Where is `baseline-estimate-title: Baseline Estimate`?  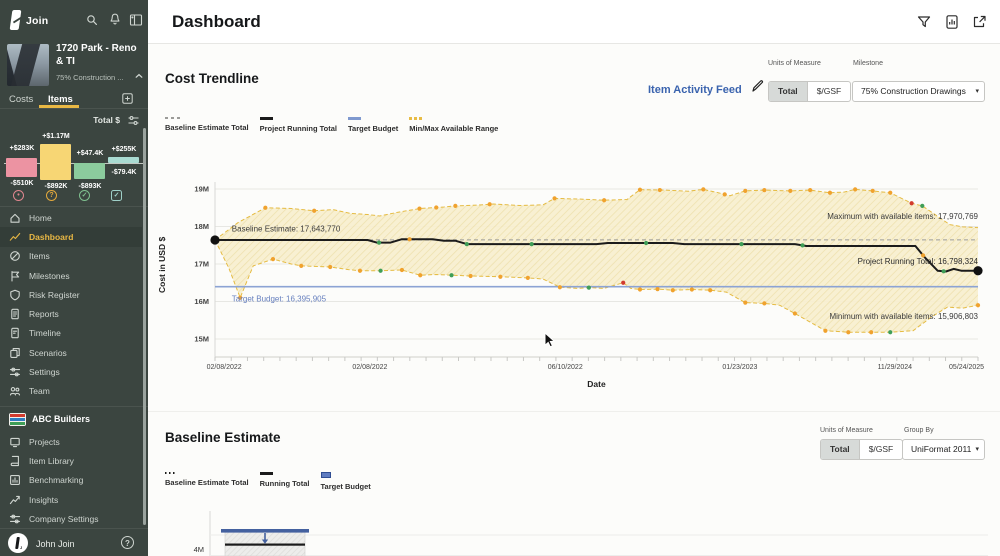
baseline-estimate-title: Baseline Estimate is located at coordinates (223, 437).